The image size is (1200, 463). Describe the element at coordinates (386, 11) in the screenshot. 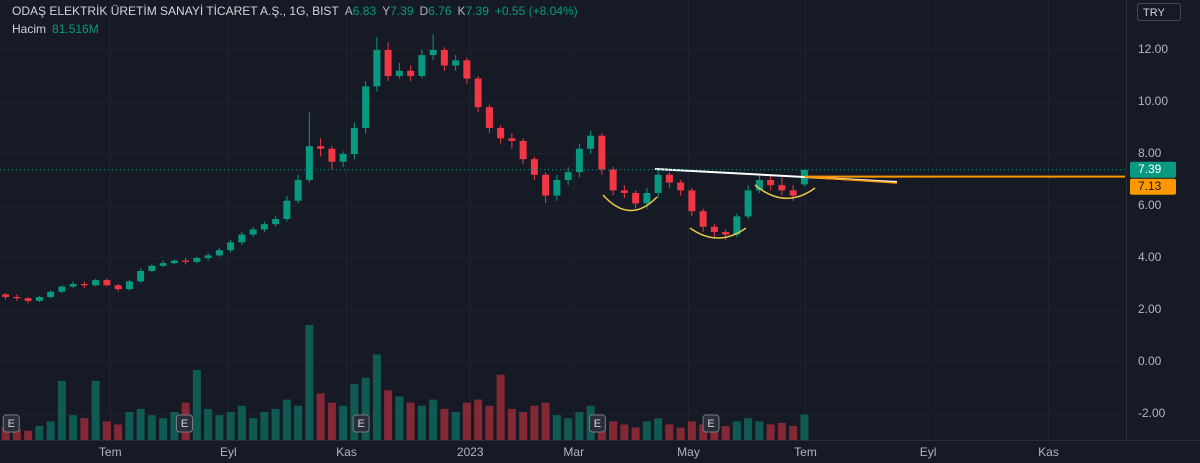

I see `ohlc-prefix: Y` at that location.